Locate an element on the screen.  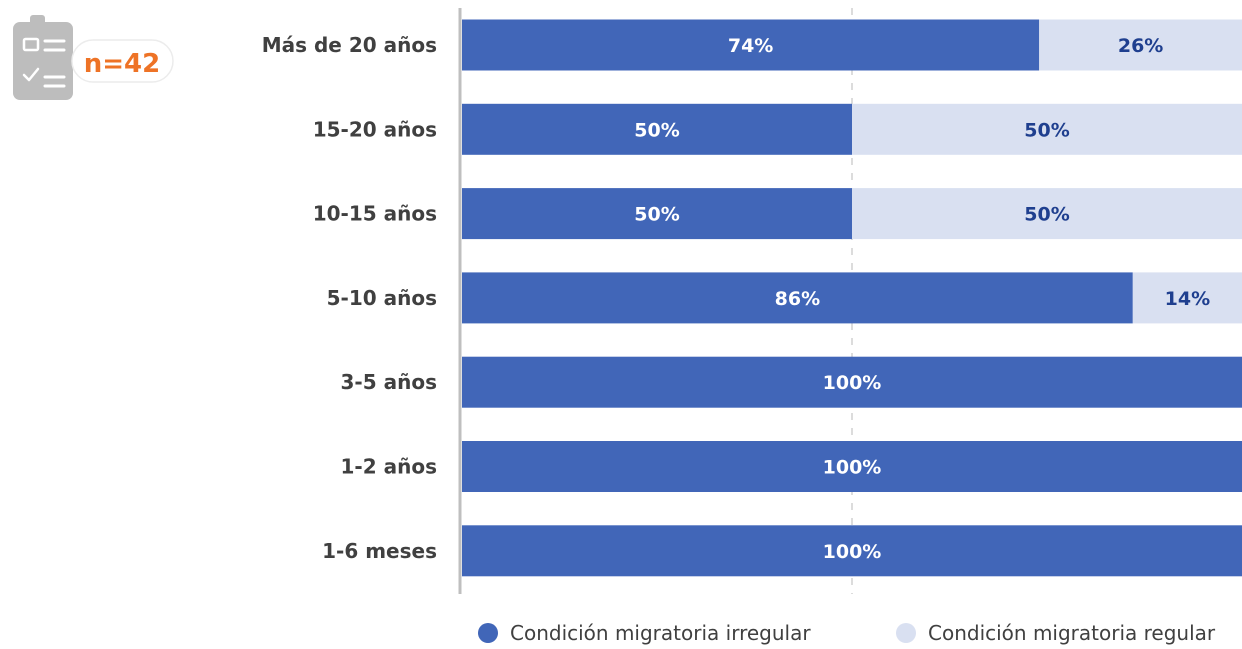
sample-size-badge: n=42 is located at coordinates (93, 57).